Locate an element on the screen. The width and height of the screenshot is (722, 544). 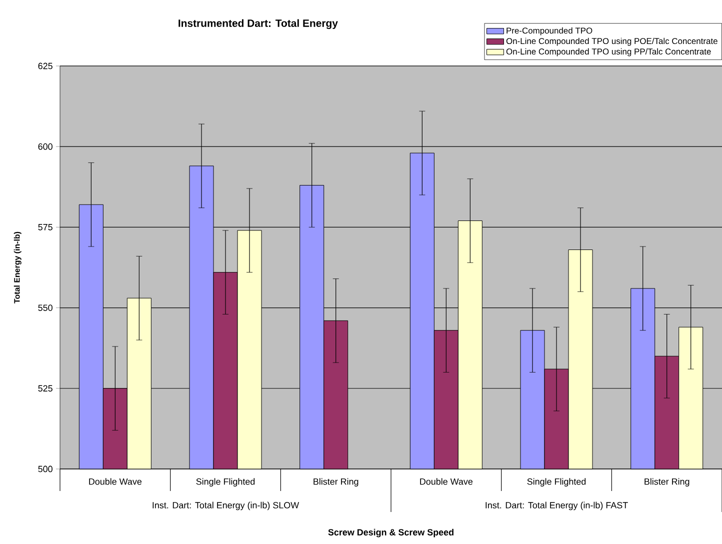
legend-label: Pre-Compounded TPO is located at coordinates (549, 31).